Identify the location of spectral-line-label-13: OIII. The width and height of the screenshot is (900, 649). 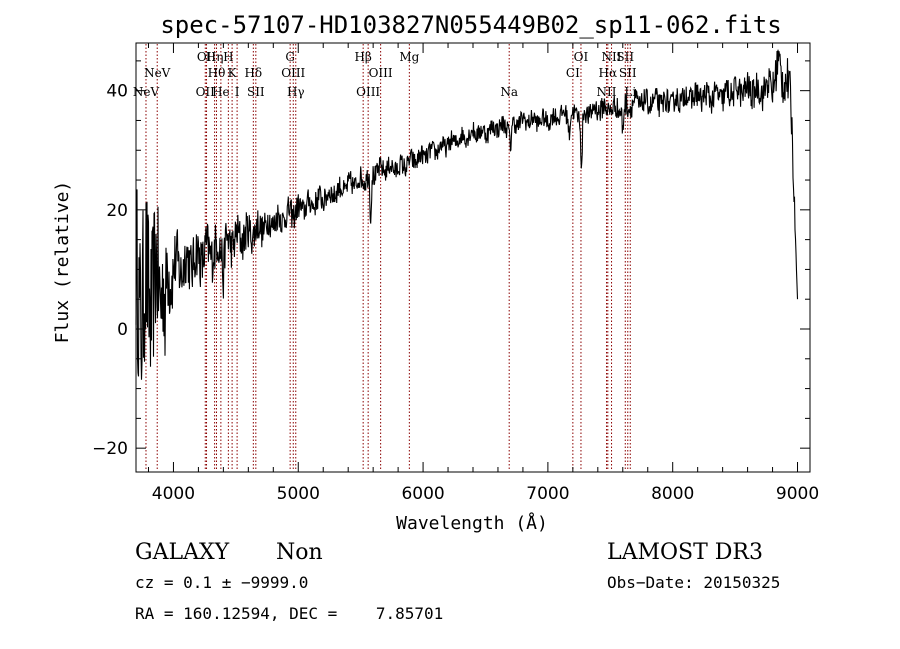
(293, 73).